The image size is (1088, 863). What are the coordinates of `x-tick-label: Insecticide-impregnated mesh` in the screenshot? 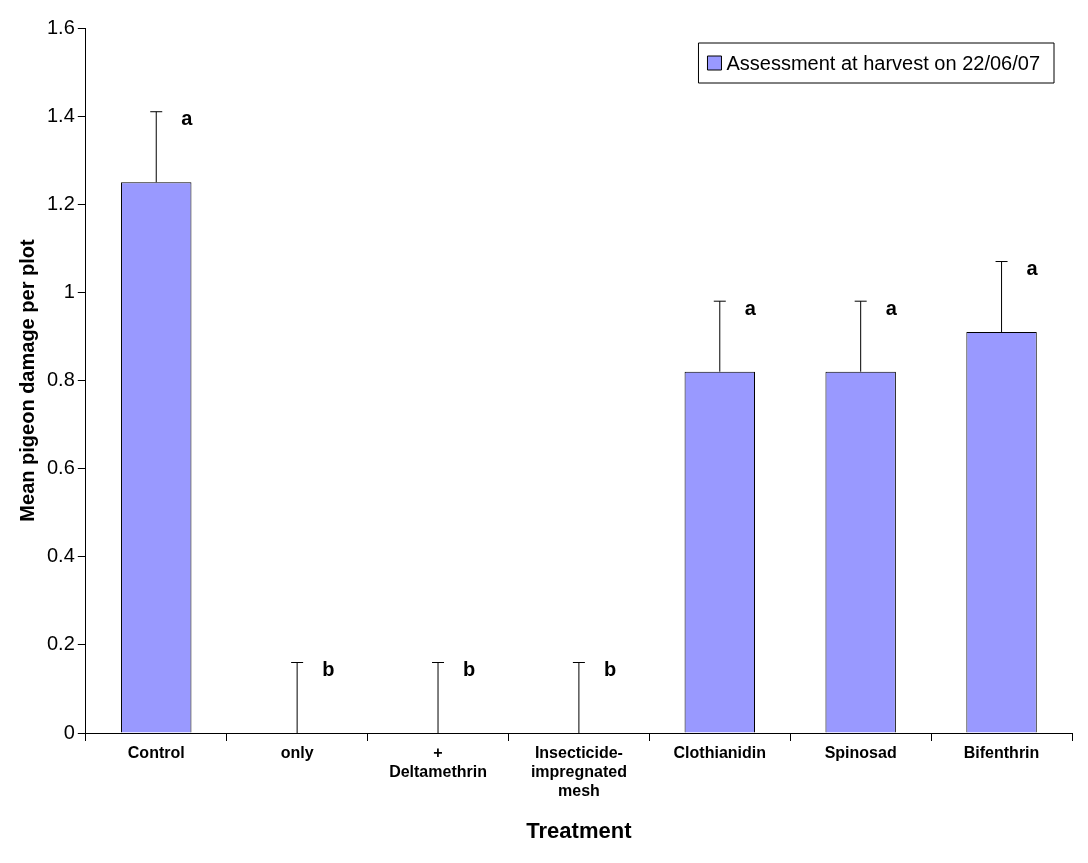 It's located at (578, 772).